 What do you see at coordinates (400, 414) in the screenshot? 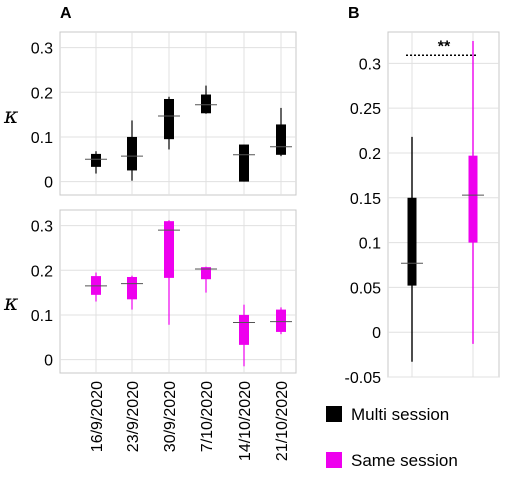
I see `legend-label-multi-session: Multi session` at bounding box center [400, 414].